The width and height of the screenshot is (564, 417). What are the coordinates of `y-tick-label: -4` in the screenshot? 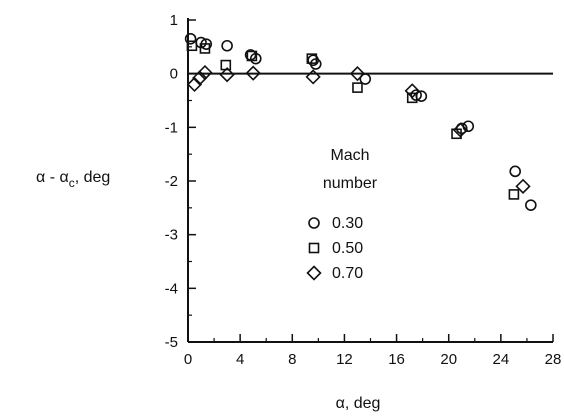 It's located at (171, 288).